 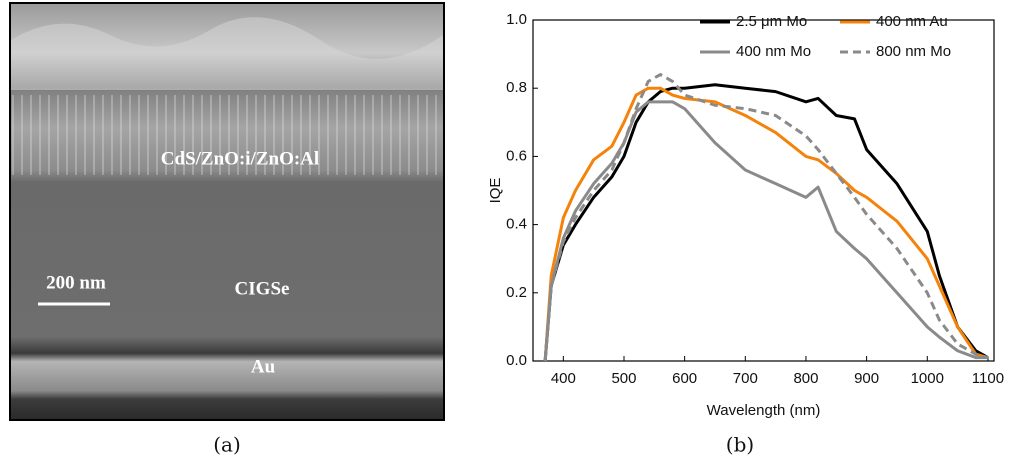 I want to click on y-tick-label: 0.4, so click(x=516, y=224).